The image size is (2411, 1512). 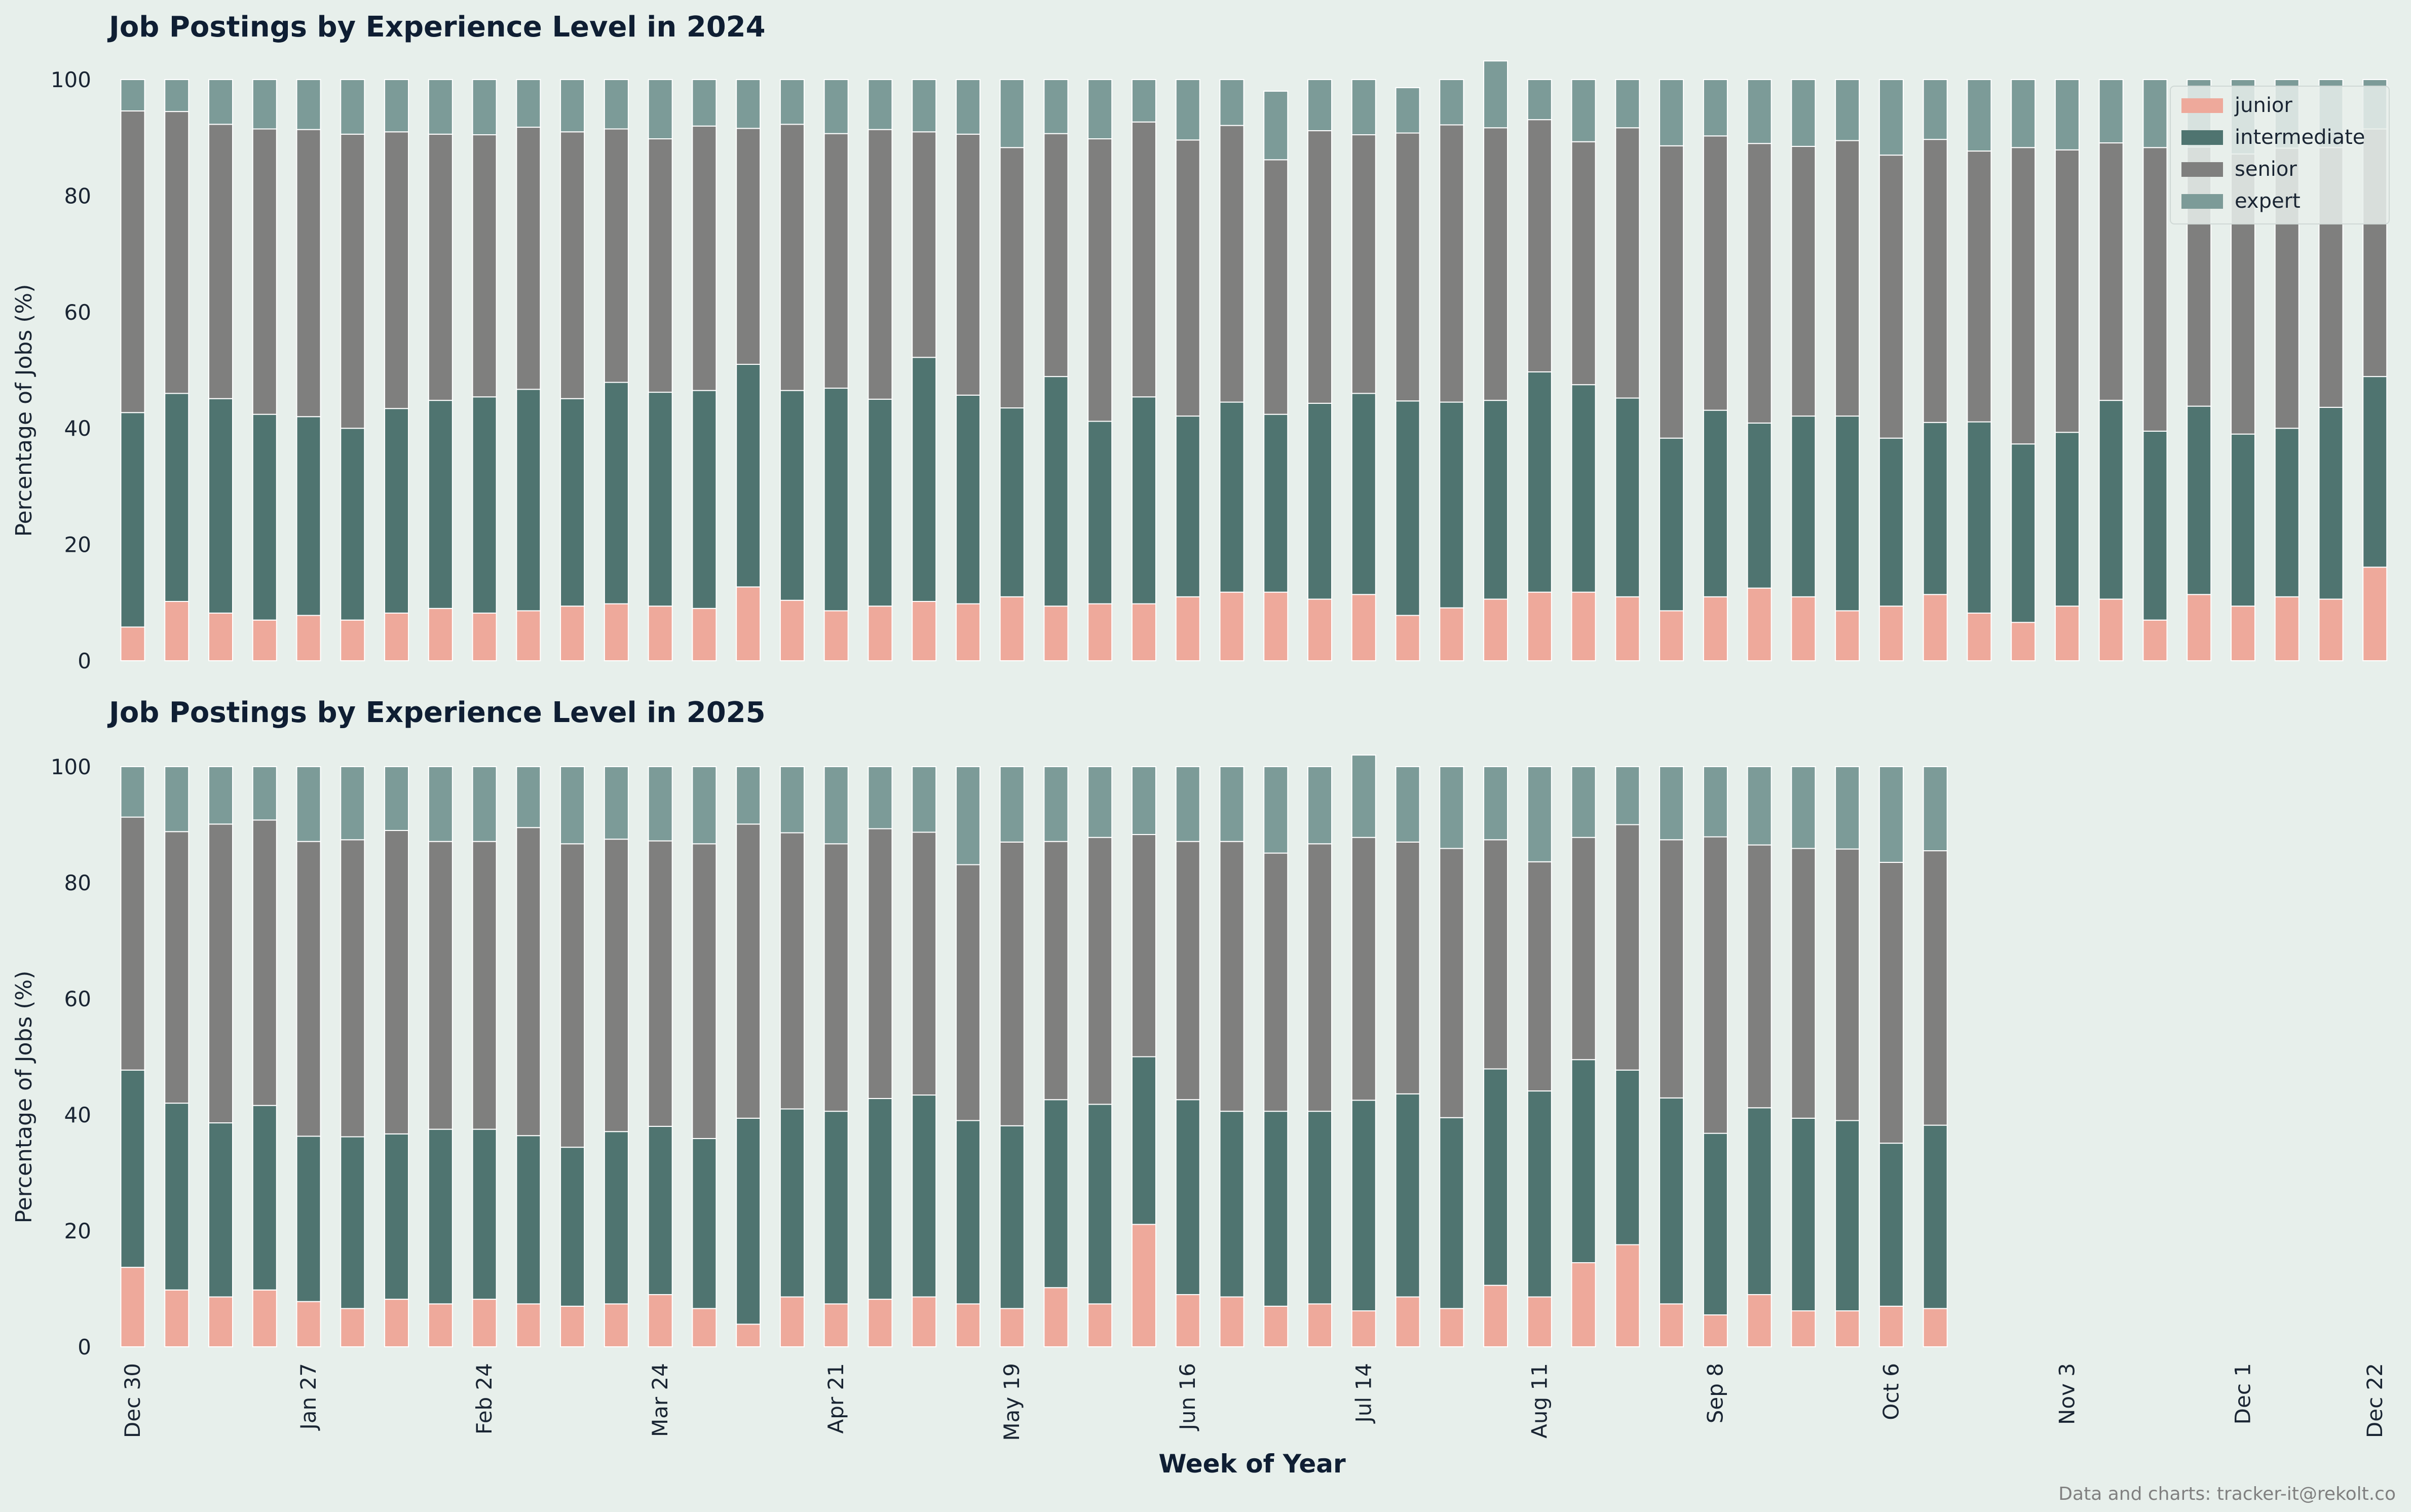 I want to click on chart-title-2025: Job Postings by Experience Level in 2025, so click(x=436, y=712).